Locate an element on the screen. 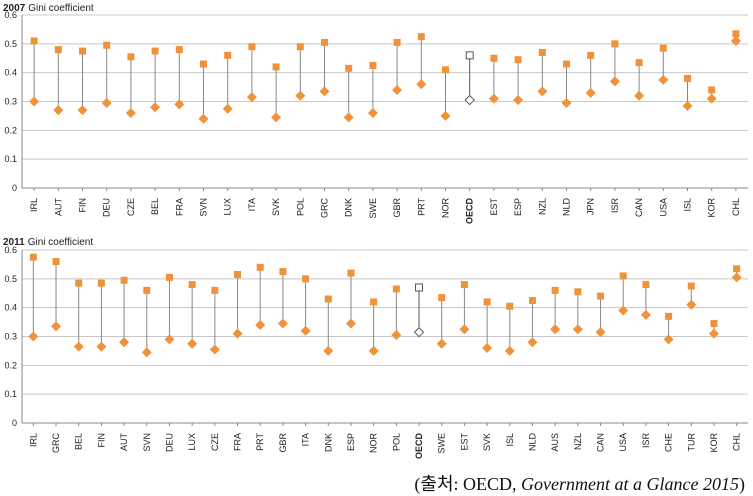 The height and width of the screenshot is (496, 753). x-tick-label: ESP is located at coordinates (351, 442).